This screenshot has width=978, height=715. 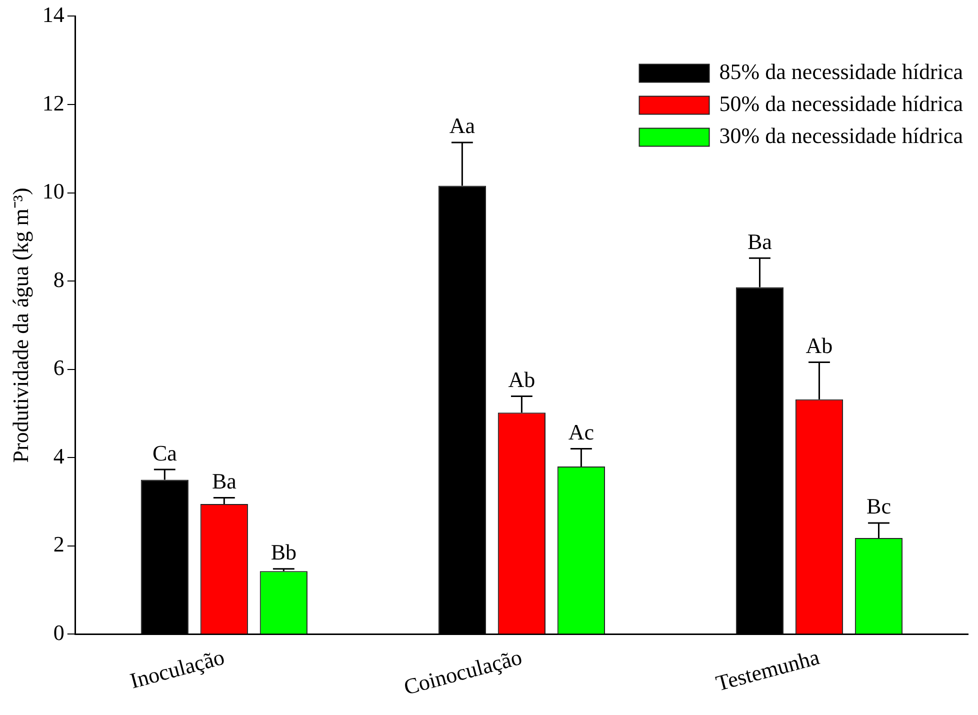 I want to click on x-tick-label: Inoculação, so click(x=177, y=669).